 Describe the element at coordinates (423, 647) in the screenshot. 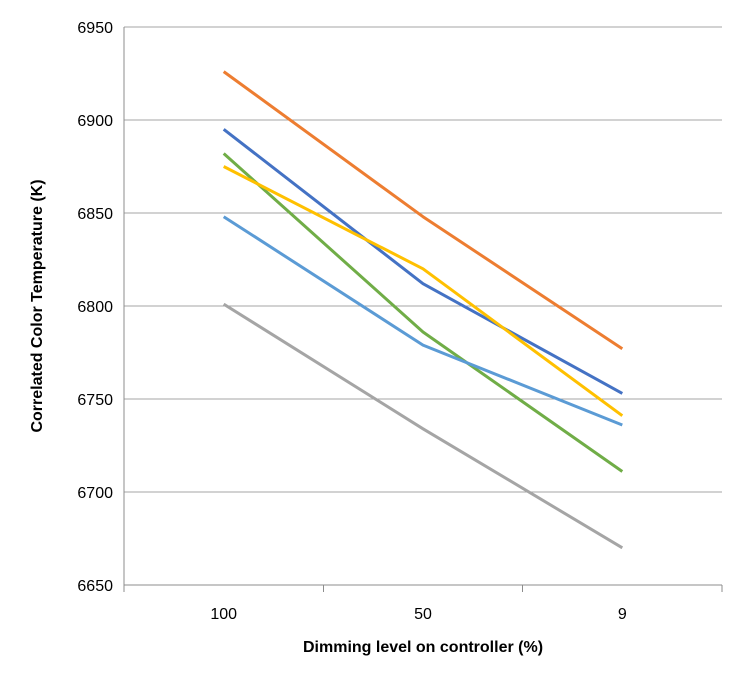

I see `x-axis-title: Dimming level on controller (%)` at that location.